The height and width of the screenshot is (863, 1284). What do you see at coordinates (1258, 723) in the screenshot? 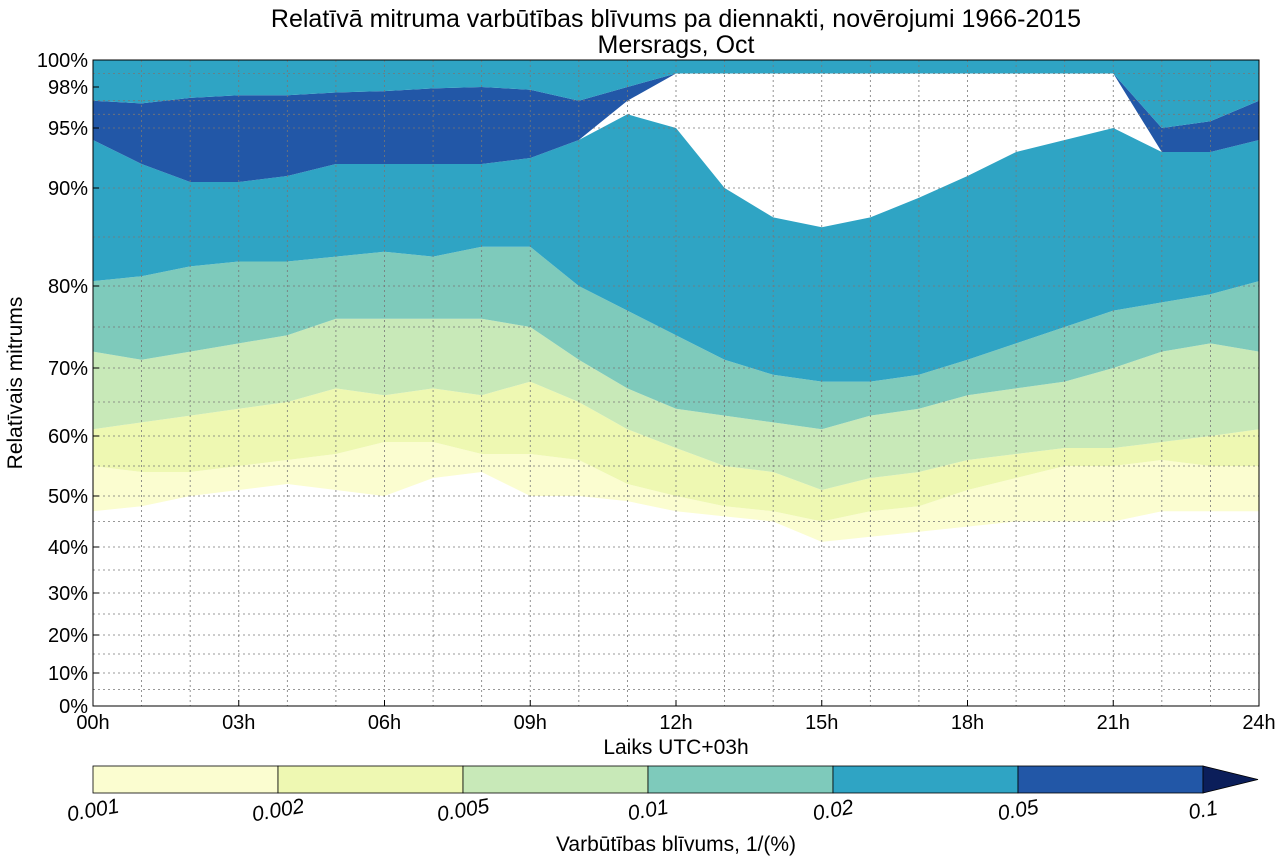
I see `x-tick-label: 24h` at bounding box center [1258, 723].